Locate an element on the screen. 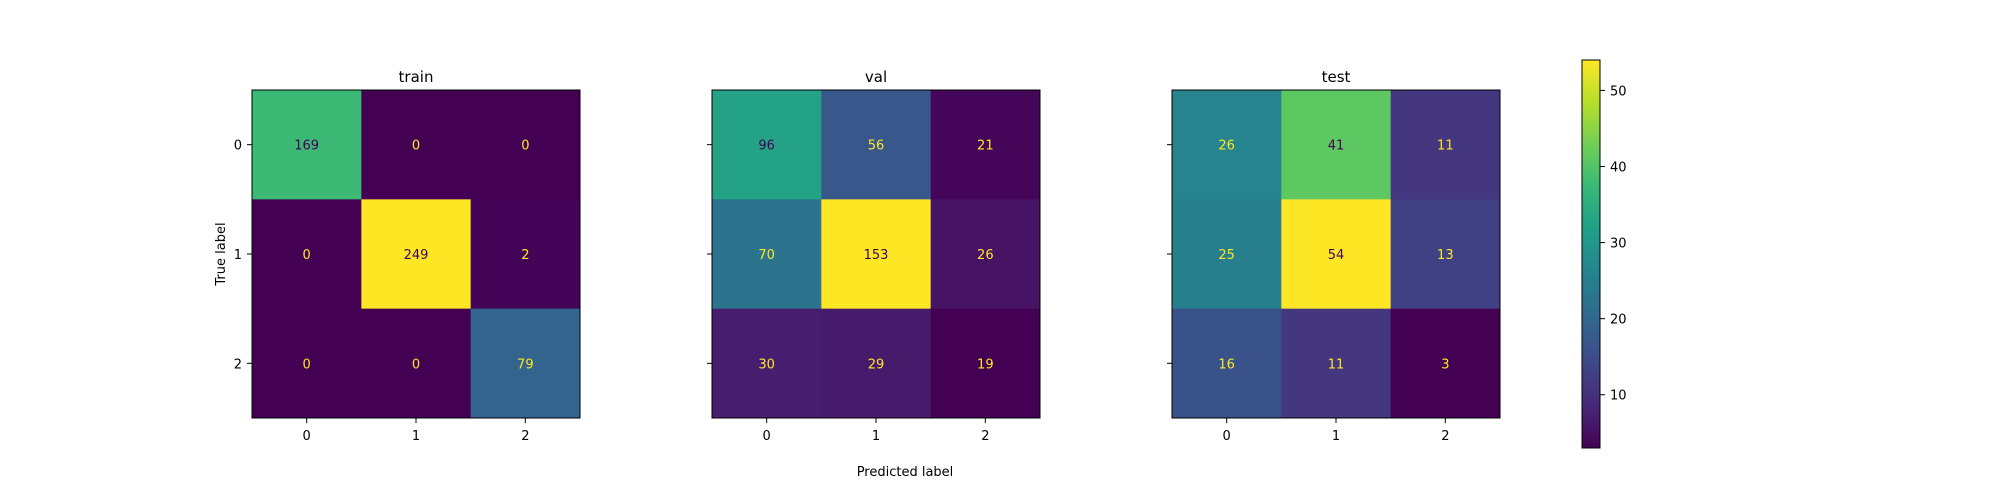 The height and width of the screenshot is (500, 2000). cell-value-label: 13 is located at coordinates (1445, 255).